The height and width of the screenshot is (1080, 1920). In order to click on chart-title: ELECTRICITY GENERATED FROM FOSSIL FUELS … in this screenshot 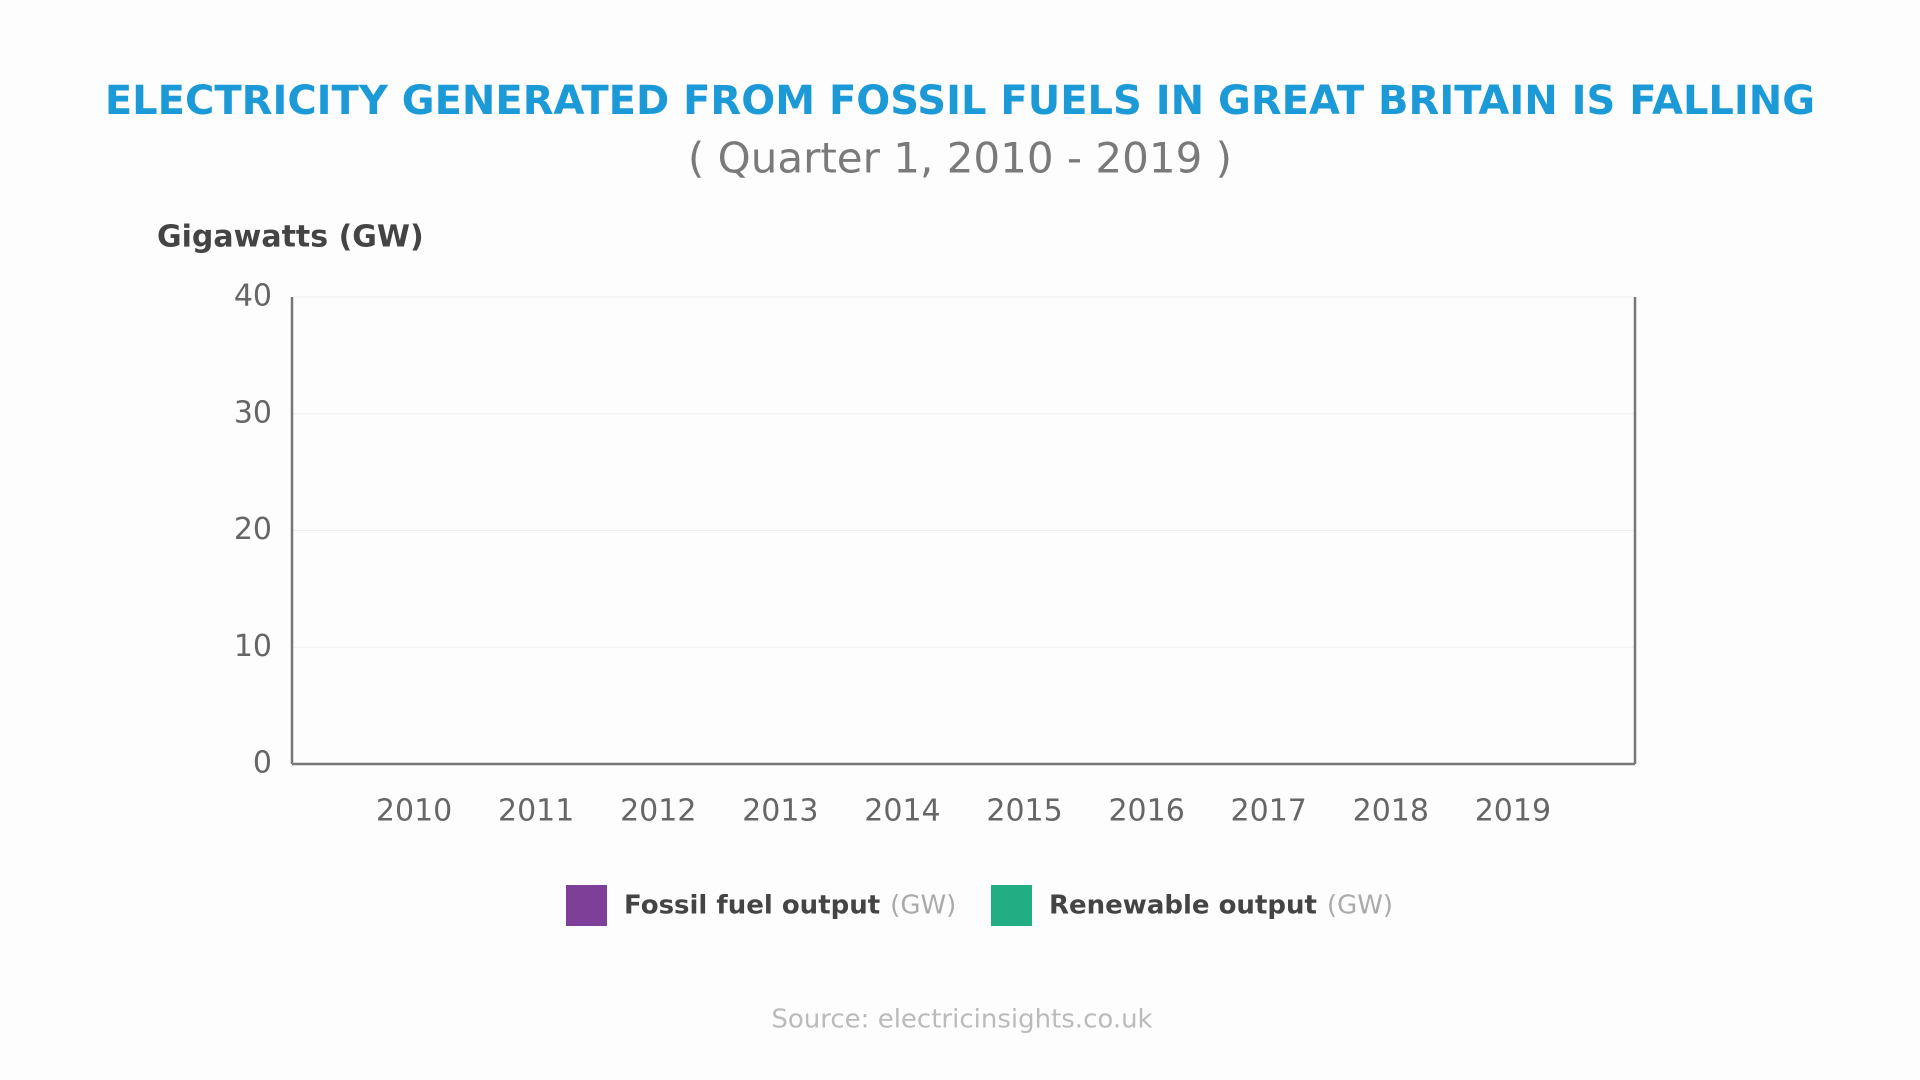, I will do `click(960, 101)`.